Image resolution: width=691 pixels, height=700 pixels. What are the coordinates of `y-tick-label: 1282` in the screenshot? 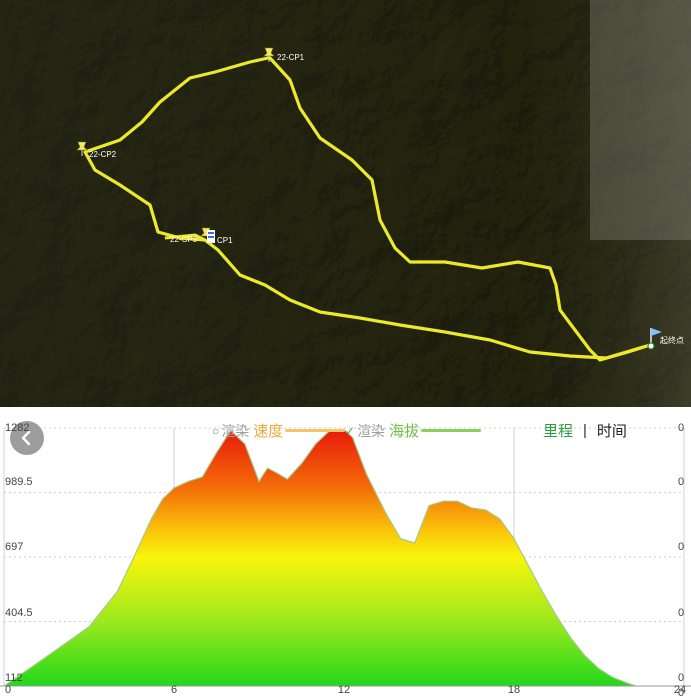 It's located at (17, 428).